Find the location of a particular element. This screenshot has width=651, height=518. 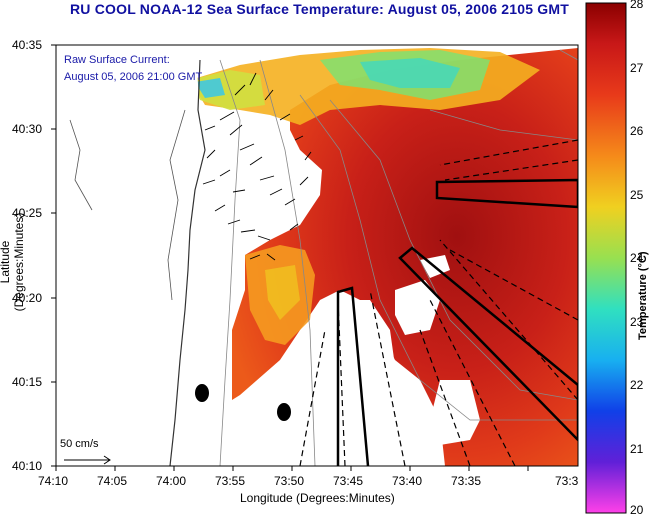

colorbar-tick: 23 is located at coordinates (637, 322).